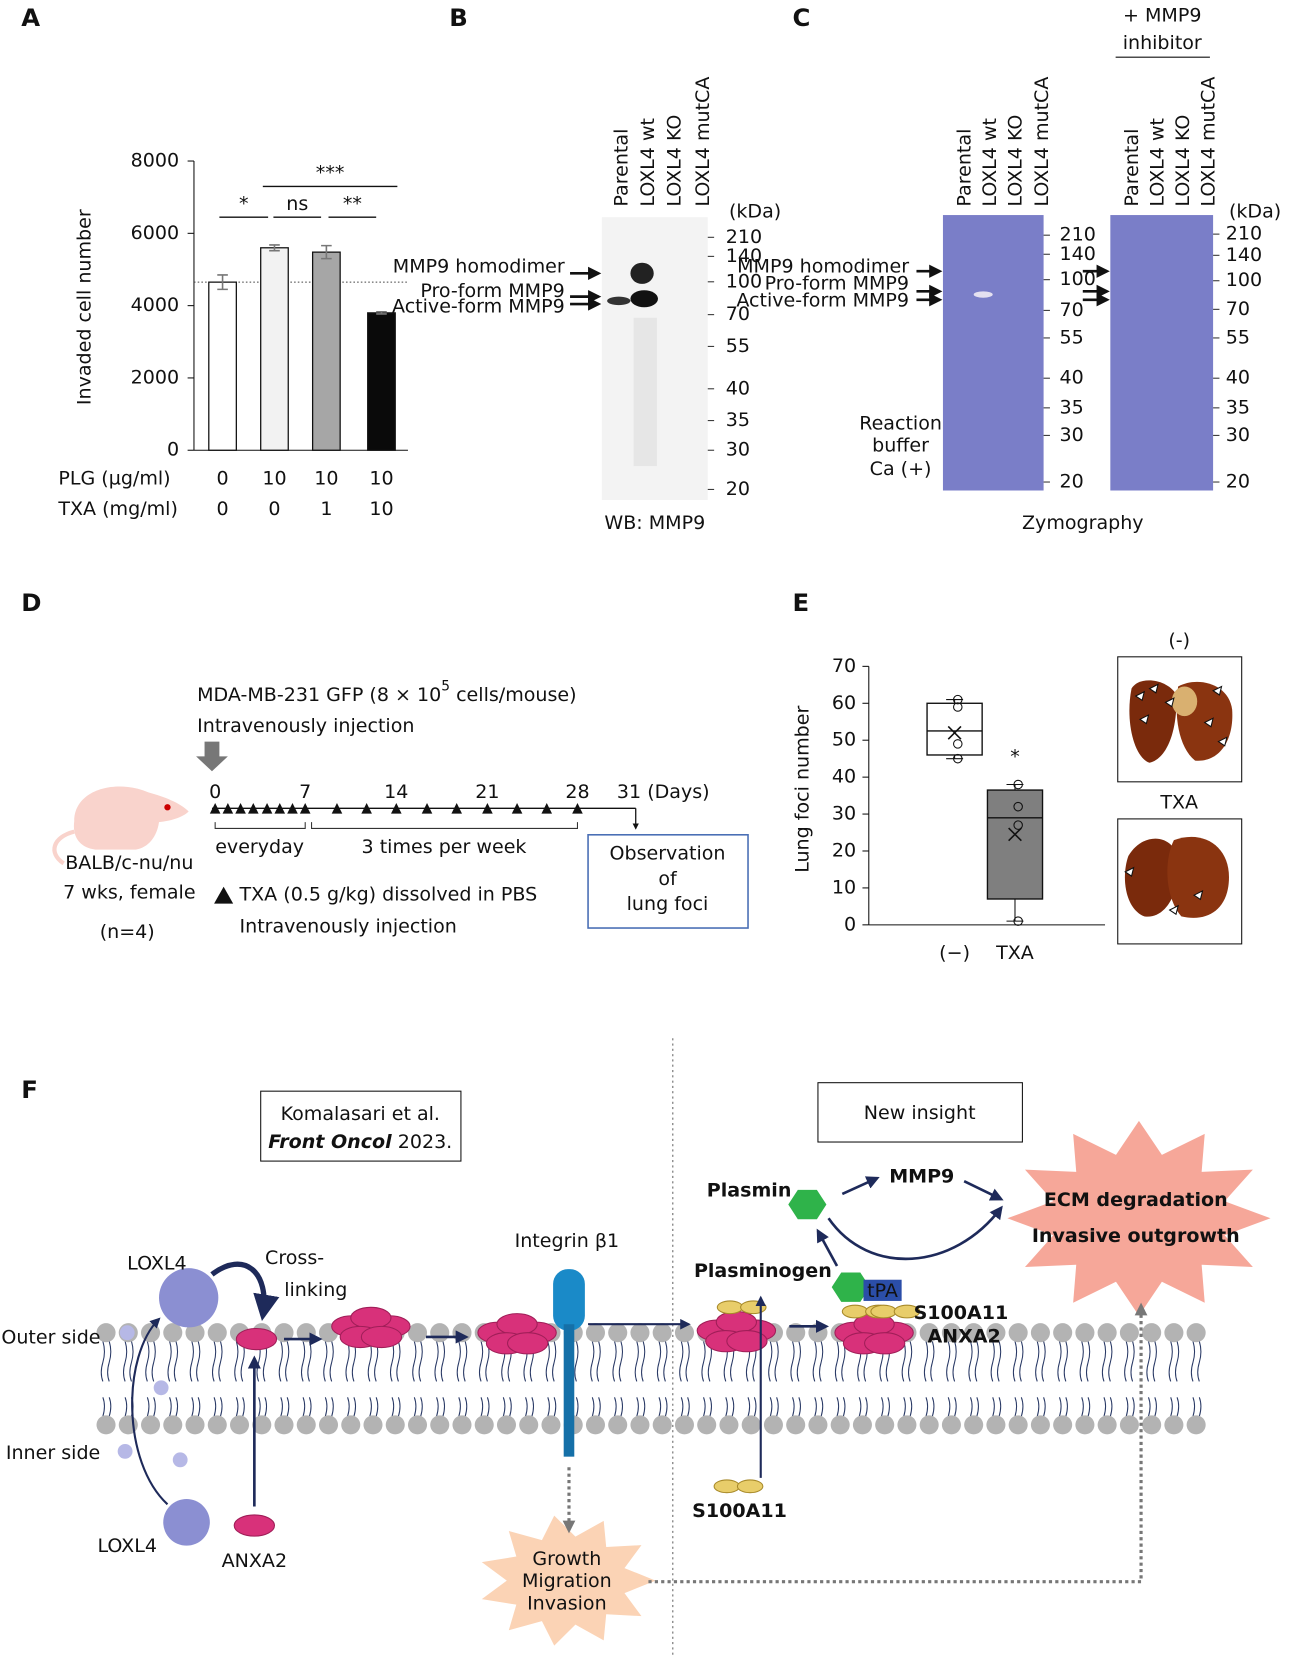 The width and height of the screenshot is (1299, 1659). What do you see at coordinates (513, 694) in the screenshot?
I see `text: cells/mouse)` at bounding box center [513, 694].